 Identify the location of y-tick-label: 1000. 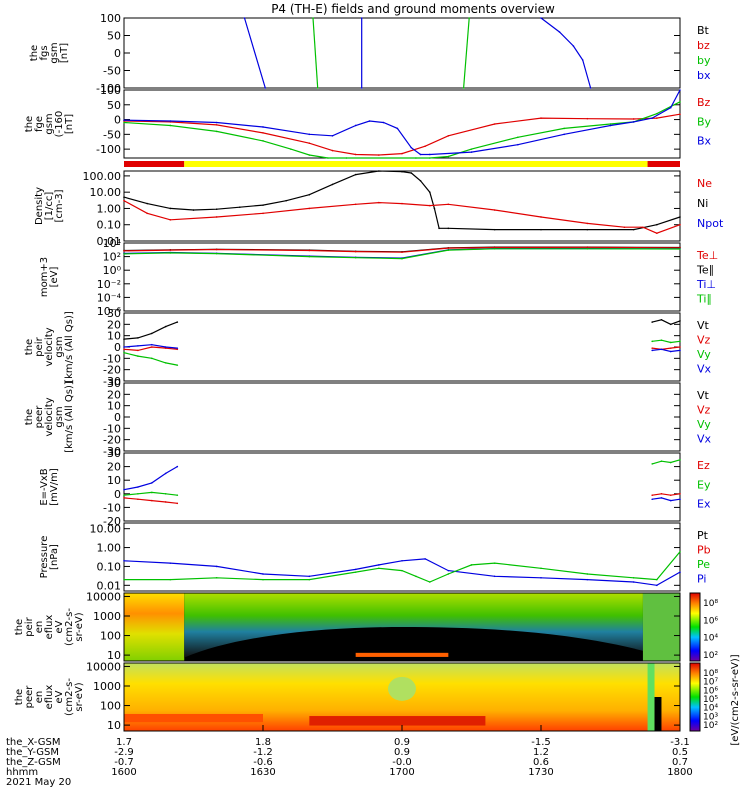
(107, 686).